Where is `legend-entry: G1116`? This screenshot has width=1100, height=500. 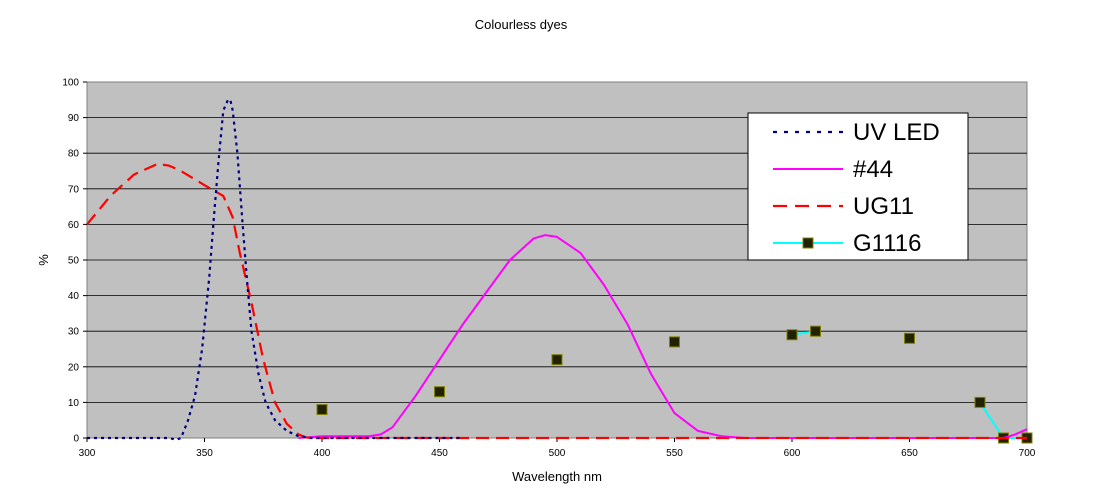
legend-entry: G1116 is located at coordinates (847, 243).